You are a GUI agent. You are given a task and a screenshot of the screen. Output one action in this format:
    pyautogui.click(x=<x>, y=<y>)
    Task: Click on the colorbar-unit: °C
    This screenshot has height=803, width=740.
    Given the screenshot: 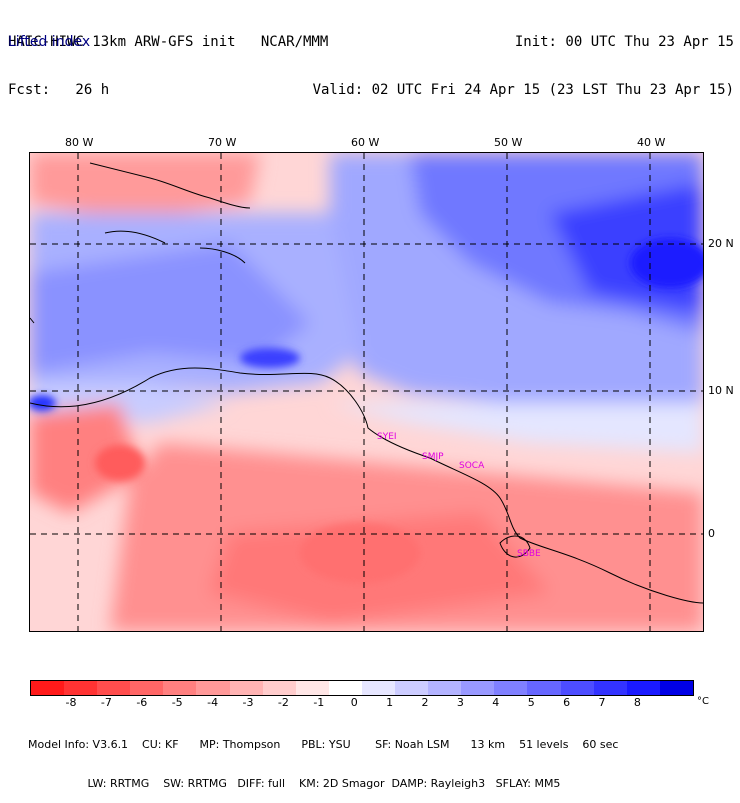 What is the action you would take?
    pyautogui.click(x=703, y=701)
    